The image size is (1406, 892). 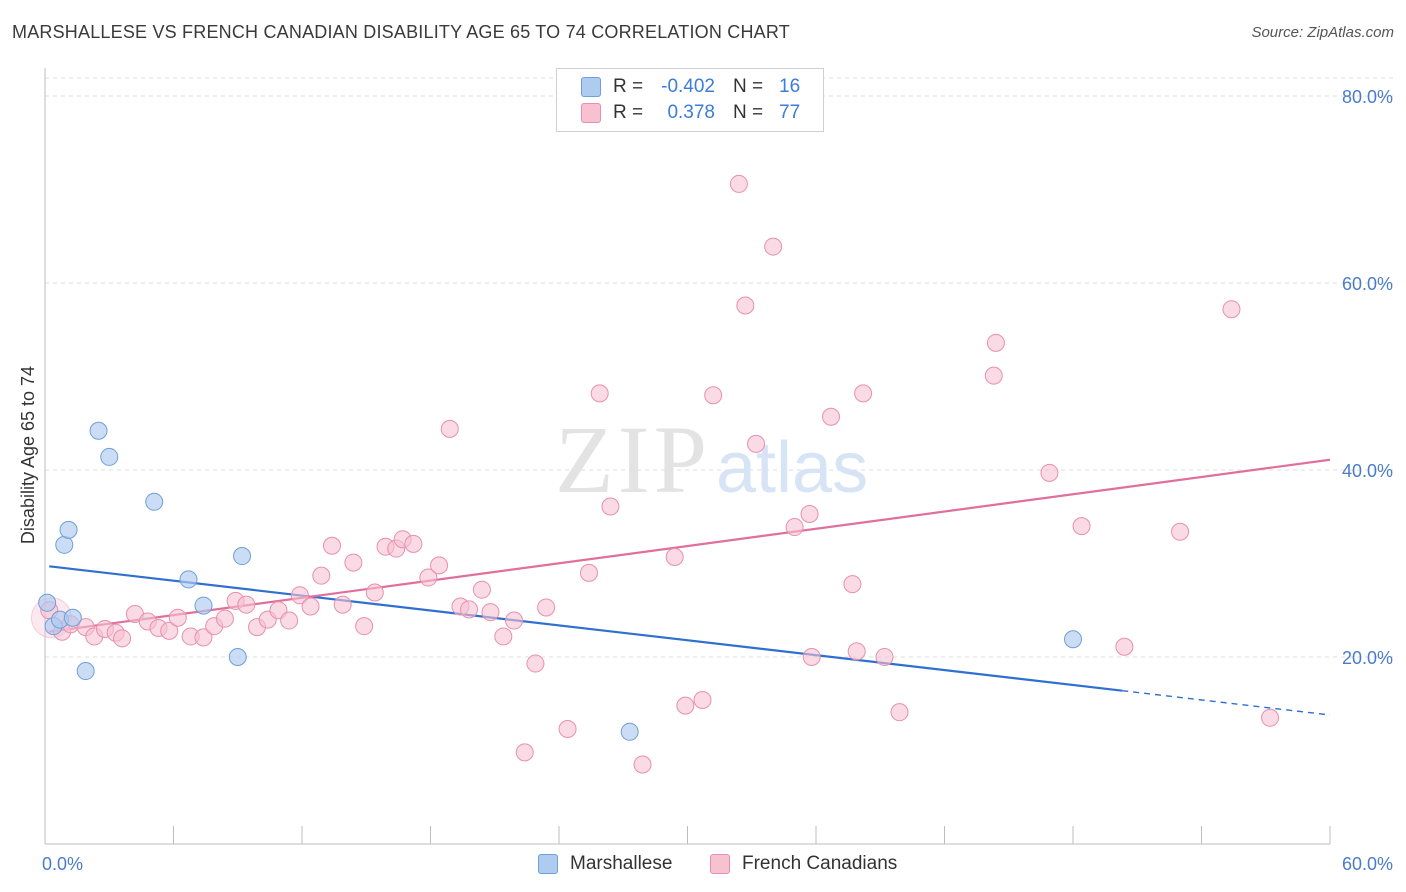 I want to click on watermark-zip: ZIP, so click(x=633, y=459).